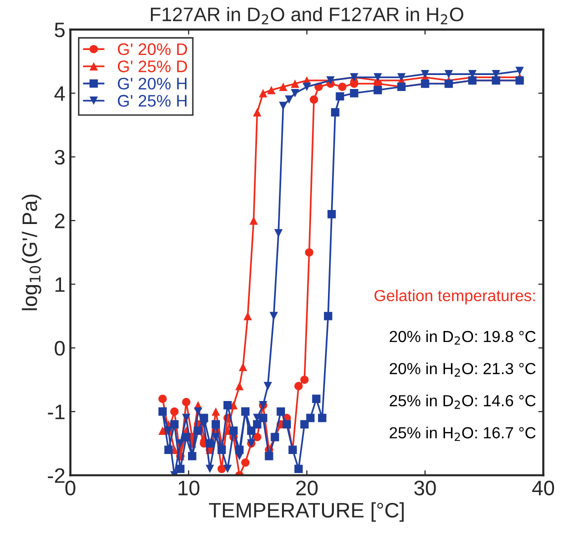 The image size is (563, 537). I want to click on legend-label: G' 20% D, so click(153, 49).